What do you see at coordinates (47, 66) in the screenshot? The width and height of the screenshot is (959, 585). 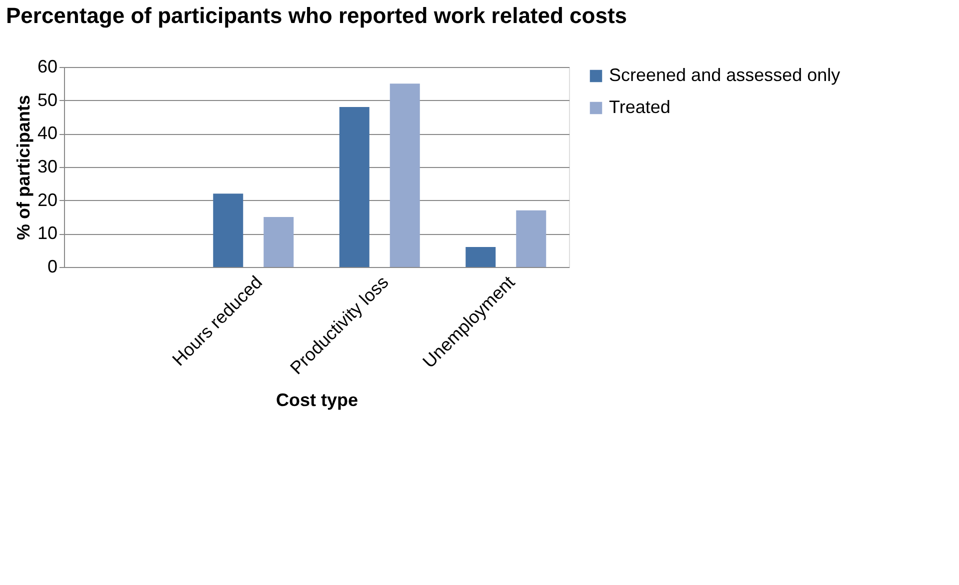 I see `y-tick-label: 60` at bounding box center [47, 66].